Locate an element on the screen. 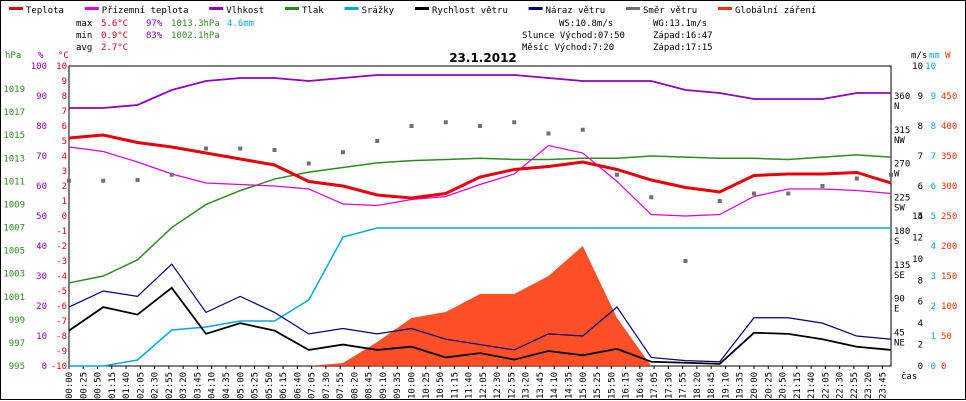 Image resolution: width=966 pixels, height=401 pixels. stats-min-press: 1002.1hPa is located at coordinates (195, 36).